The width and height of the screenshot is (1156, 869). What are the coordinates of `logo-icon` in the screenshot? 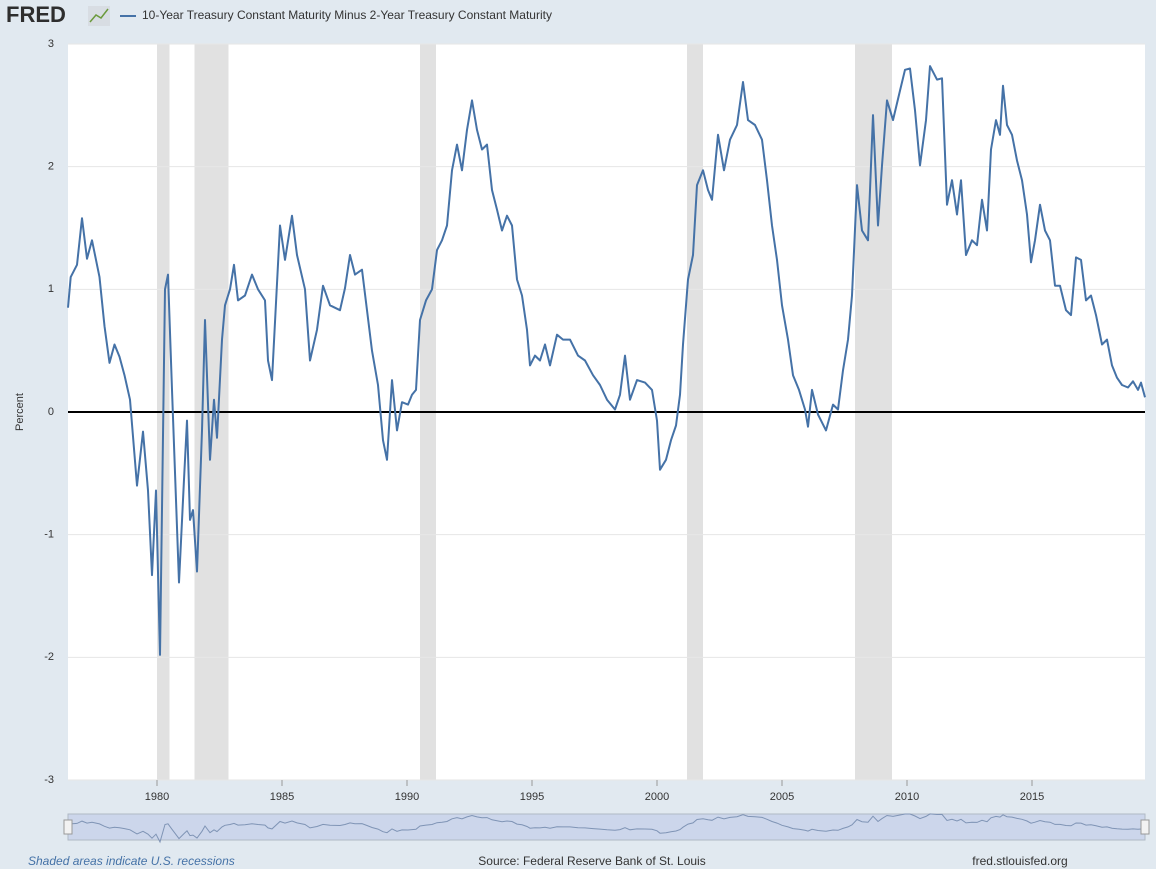 It's located at (99, 16).